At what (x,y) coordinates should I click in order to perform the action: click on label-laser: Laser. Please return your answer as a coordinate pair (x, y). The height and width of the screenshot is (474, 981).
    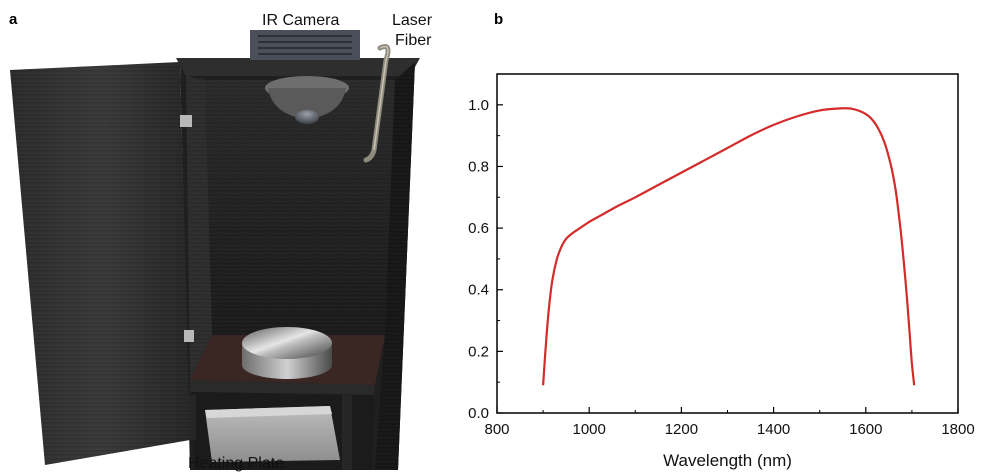
    Looking at the image, I should click on (412, 20).